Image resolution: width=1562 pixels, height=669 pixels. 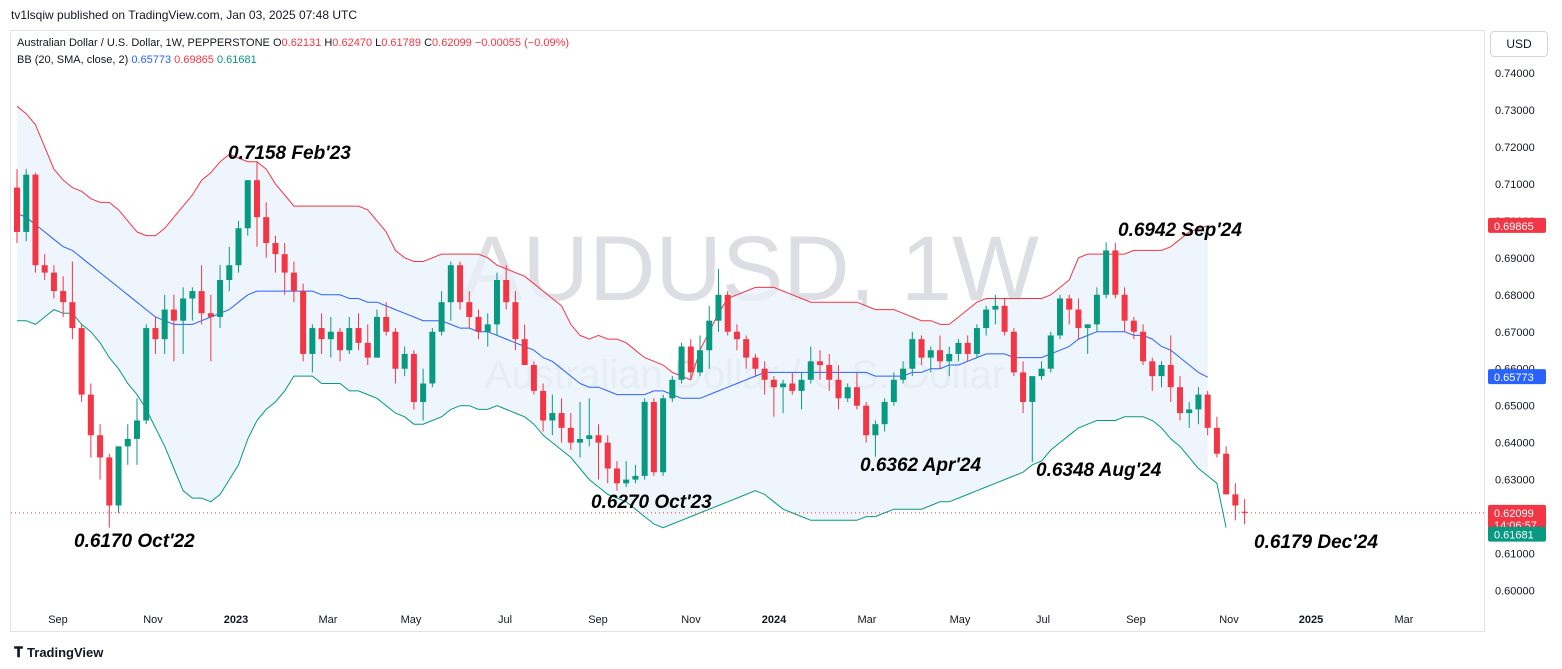 What do you see at coordinates (1517, 225) in the screenshot?
I see `bb-upper-badge-bg` at bounding box center [1517, 225].